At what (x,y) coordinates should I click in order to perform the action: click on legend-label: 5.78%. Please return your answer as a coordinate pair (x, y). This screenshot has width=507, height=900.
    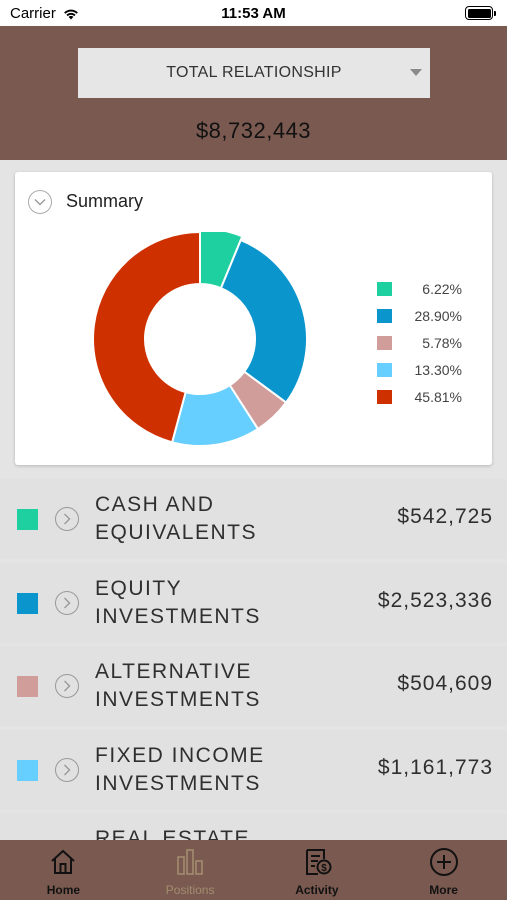
    Looking at the image, I should click on (442, 342).